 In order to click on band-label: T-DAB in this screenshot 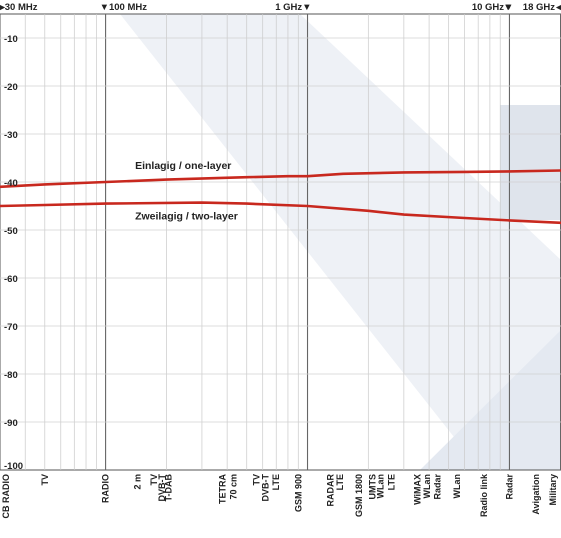, I will do `click(169, 488)`.